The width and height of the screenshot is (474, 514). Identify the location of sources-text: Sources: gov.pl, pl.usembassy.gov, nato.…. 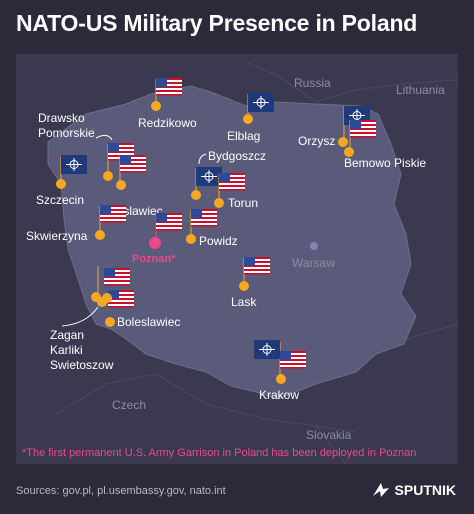
(121, 491).